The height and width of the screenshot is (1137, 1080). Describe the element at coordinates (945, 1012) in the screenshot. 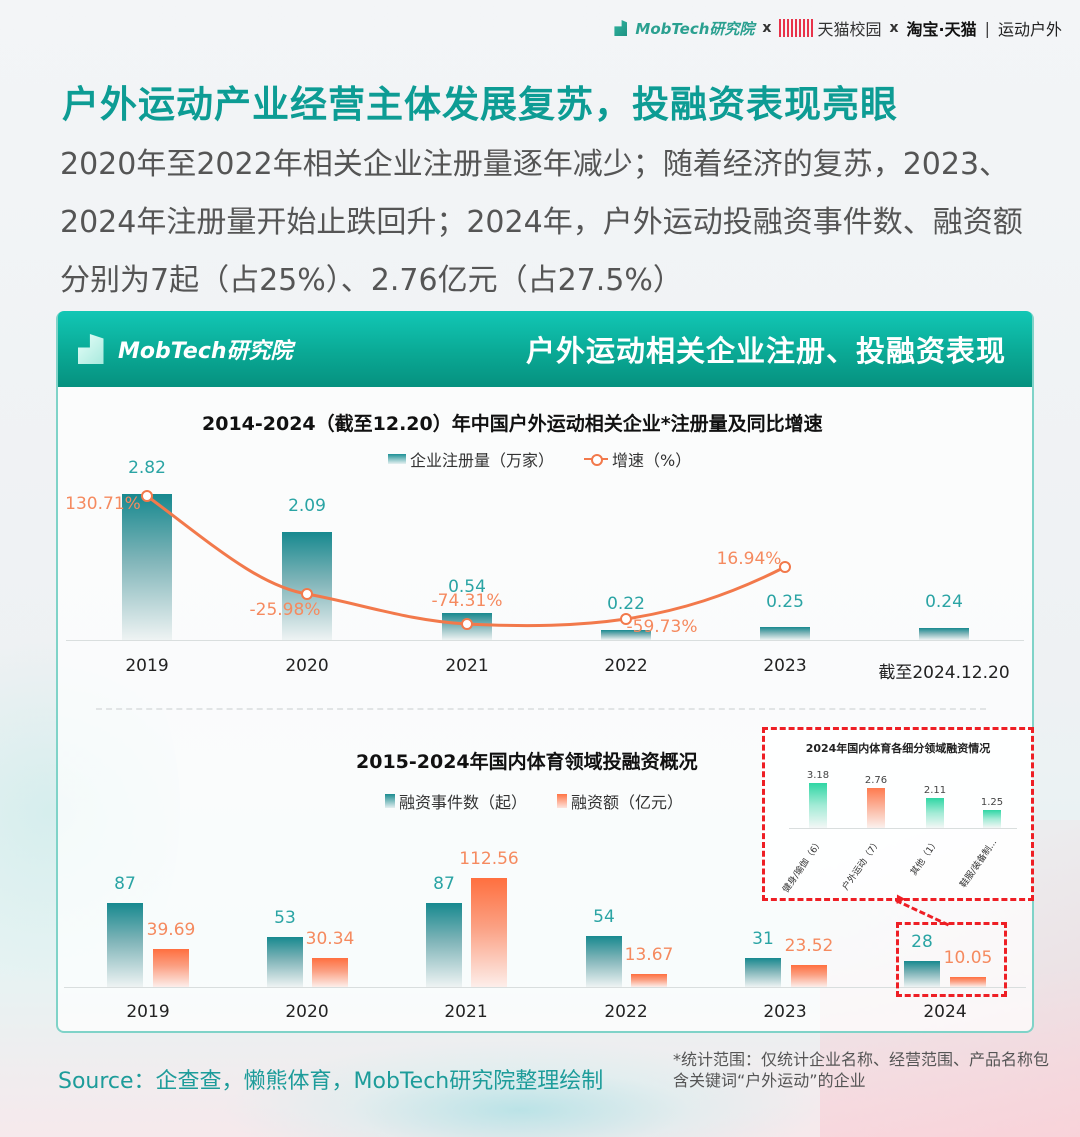

I see `x-axis-label: 2024` at that location.